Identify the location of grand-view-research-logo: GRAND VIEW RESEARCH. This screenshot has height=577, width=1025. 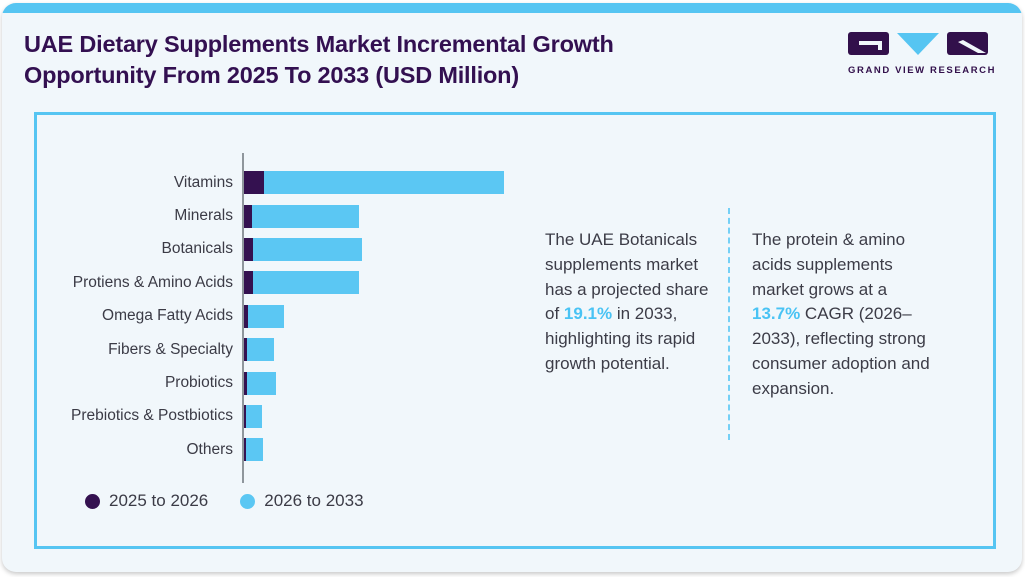
(922, 53).